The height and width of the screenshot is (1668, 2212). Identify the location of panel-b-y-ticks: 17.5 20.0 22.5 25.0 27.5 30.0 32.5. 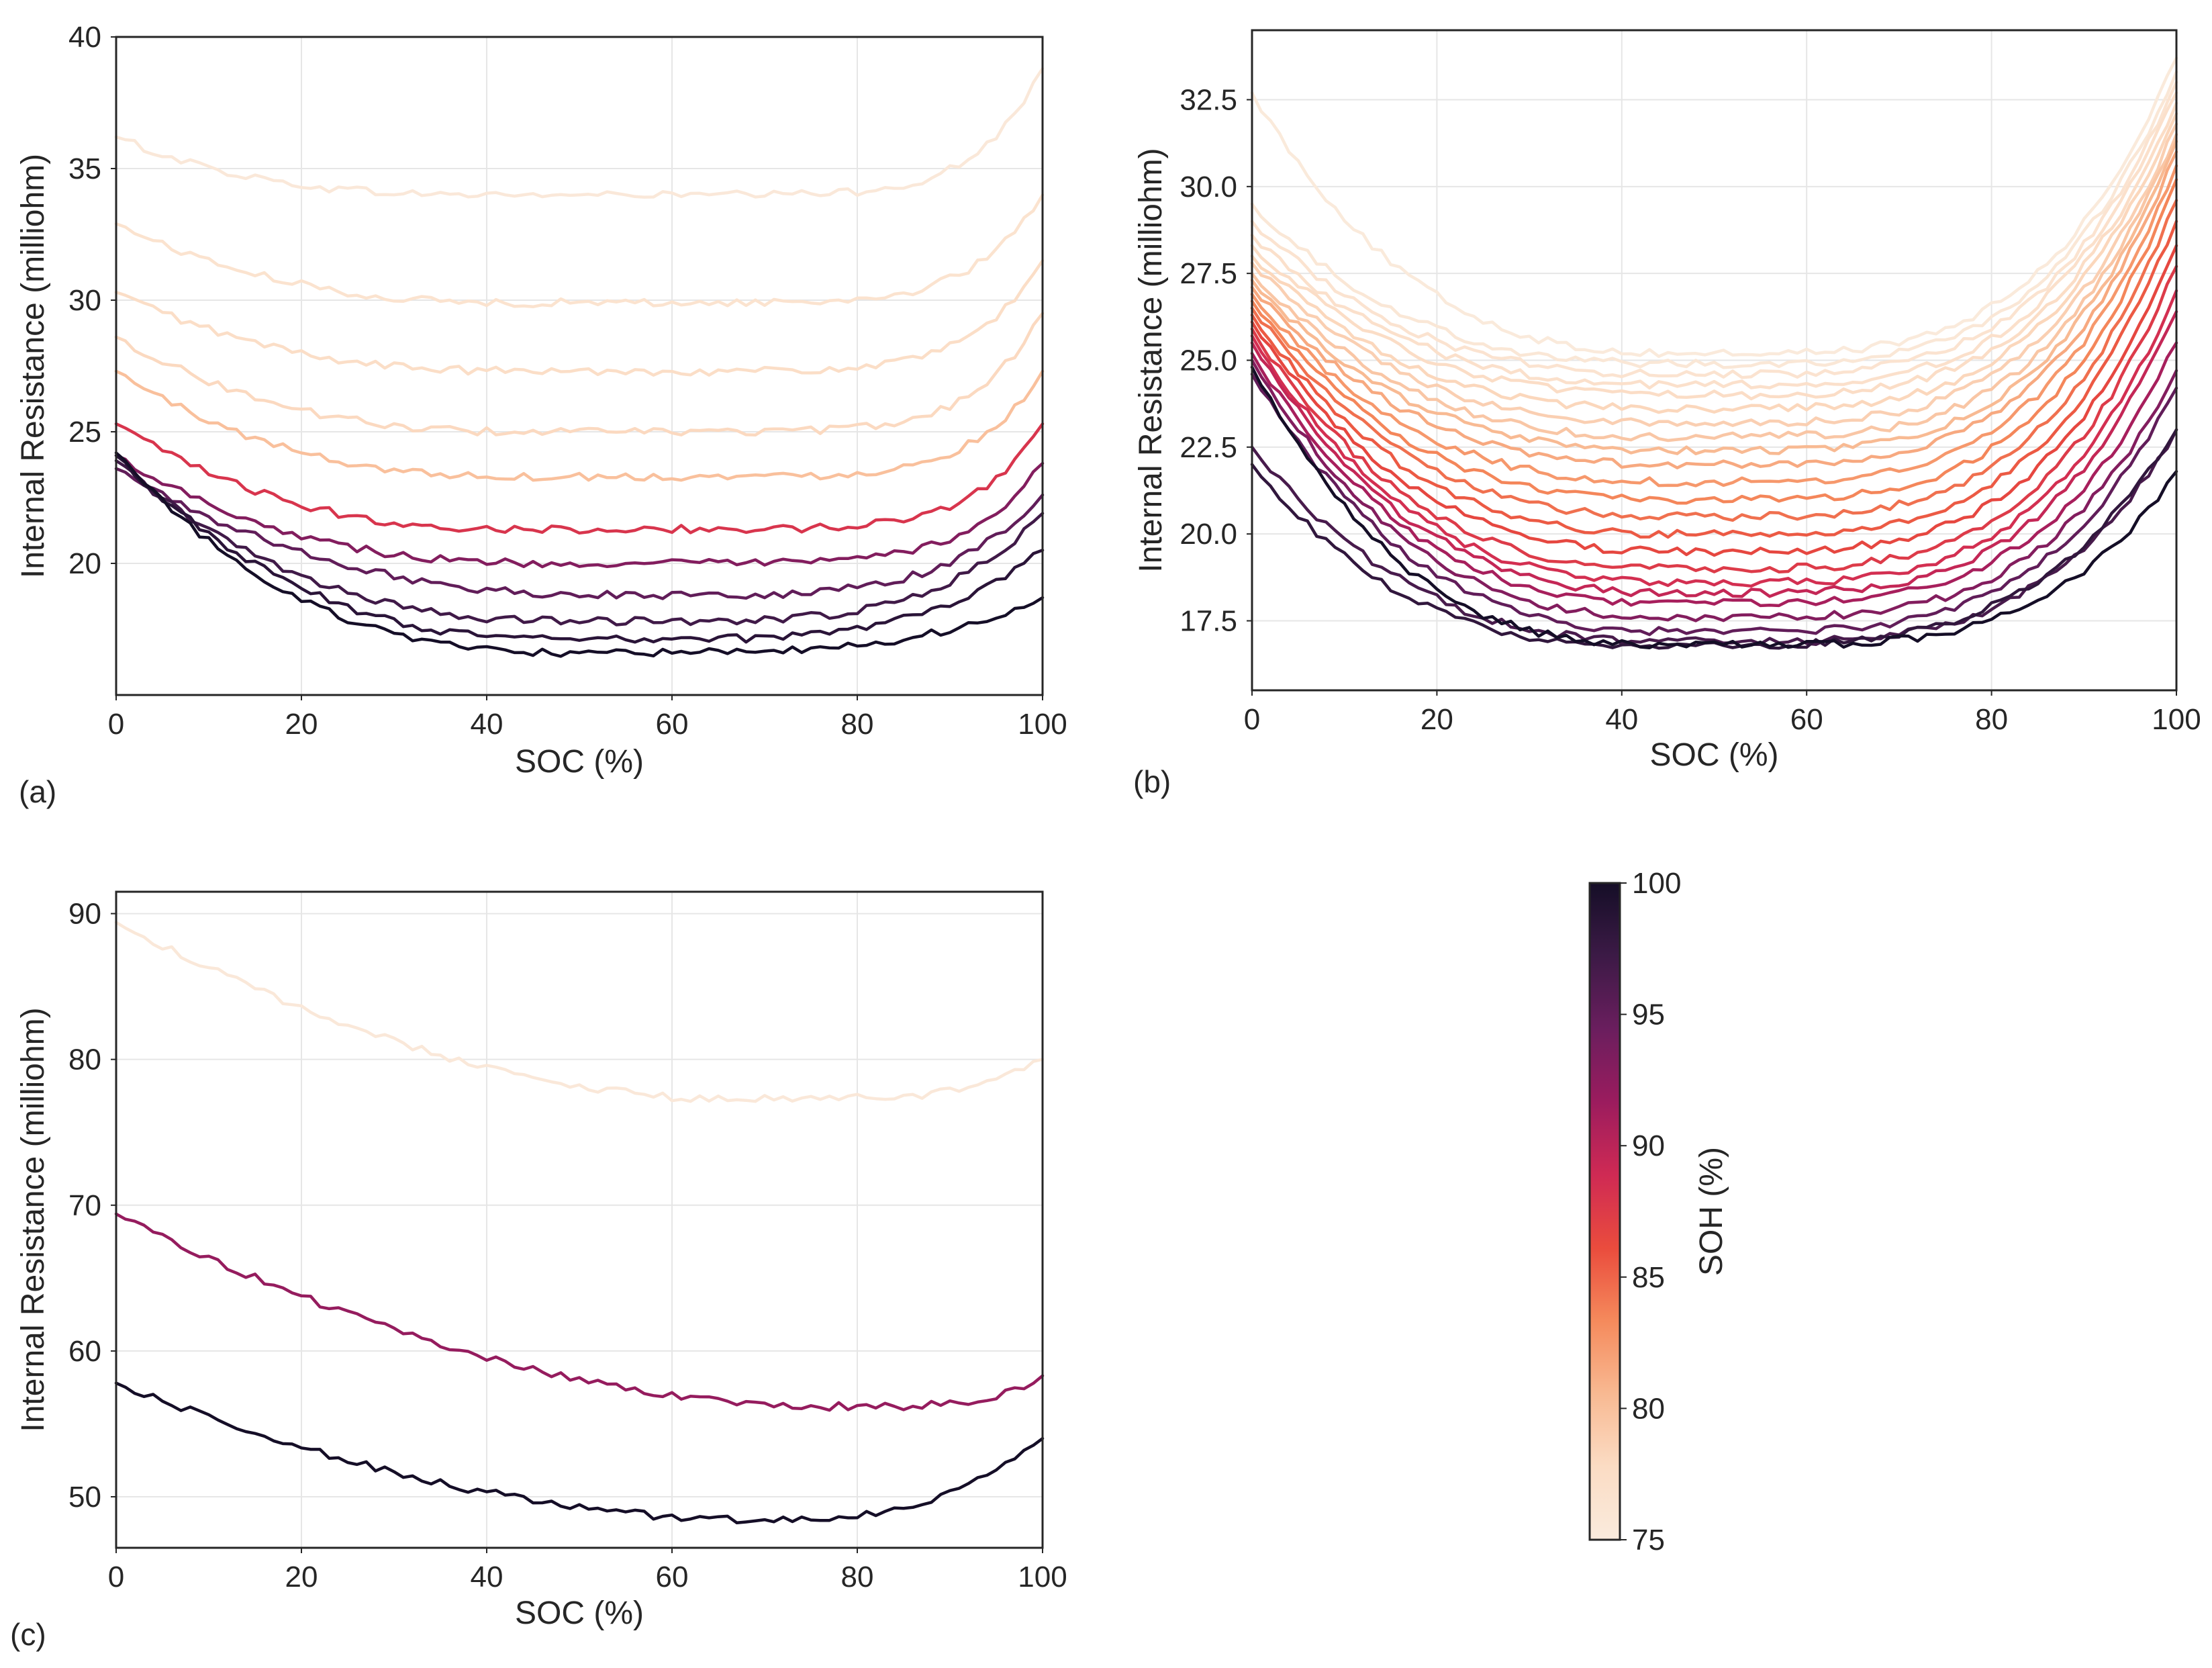
(1216, 361).